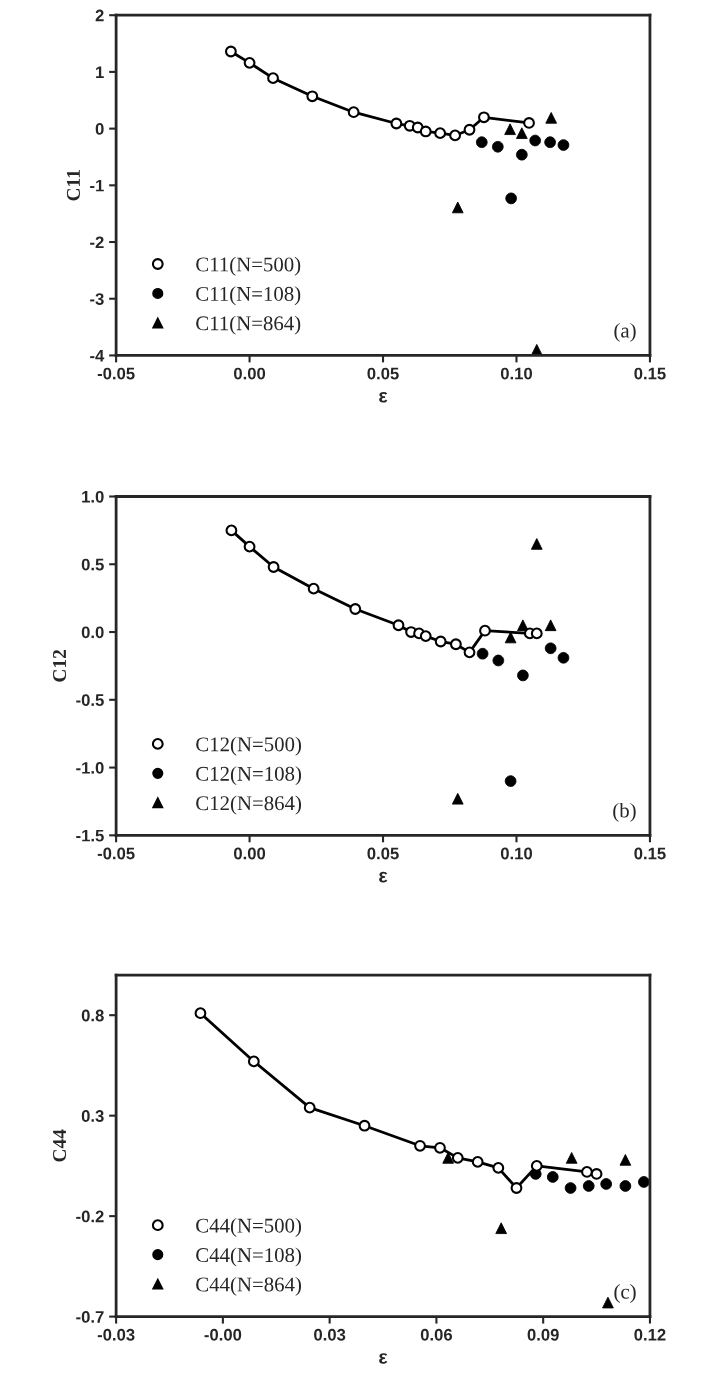 This screenshot has width=708, height=1383. Describe the element at coordinates (249, 776) in the screenshot. I see `legend-label: C12(N=108)` at that location.